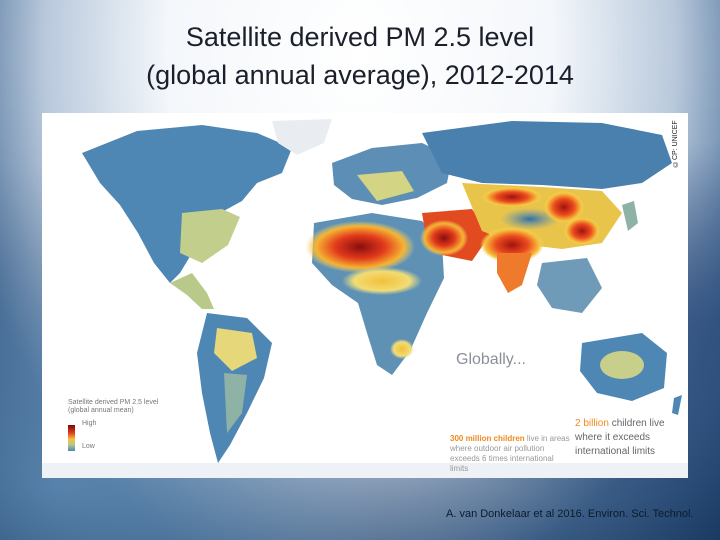 This screenshot has height=540, width=720. Describe the element at coordinates (487, 438) in the screenshot. I see `stat-300-million-highlight: 300 million children` at that location.